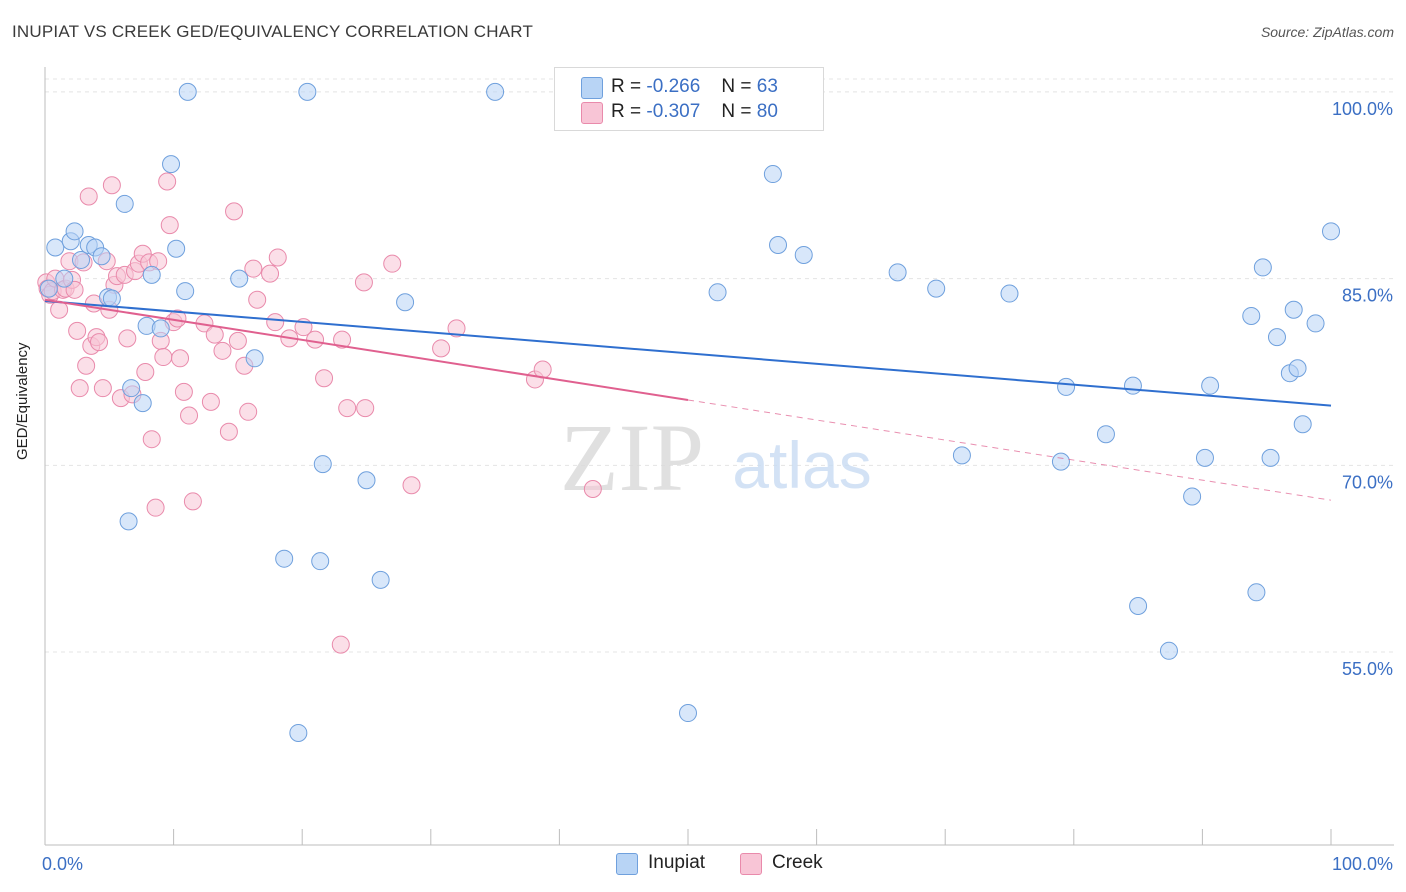  I want to click on r-label: R =, so click(626, 111).